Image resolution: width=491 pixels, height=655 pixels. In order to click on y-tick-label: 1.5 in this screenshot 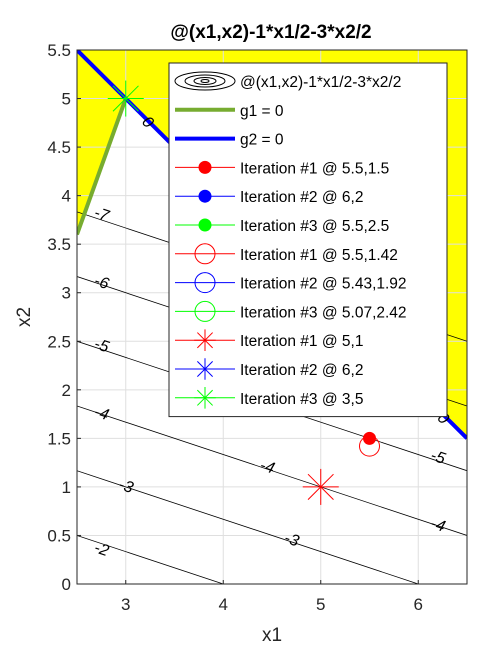, I will do `click(59, 438)`.